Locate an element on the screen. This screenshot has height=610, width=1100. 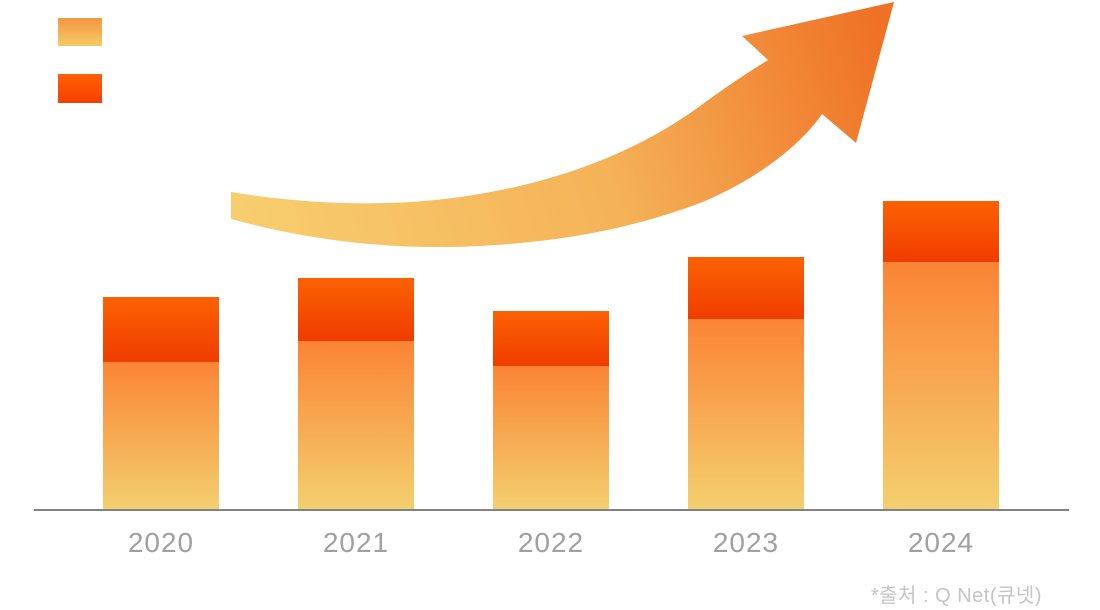
bar-2024 is located at coordinates (941, 355).